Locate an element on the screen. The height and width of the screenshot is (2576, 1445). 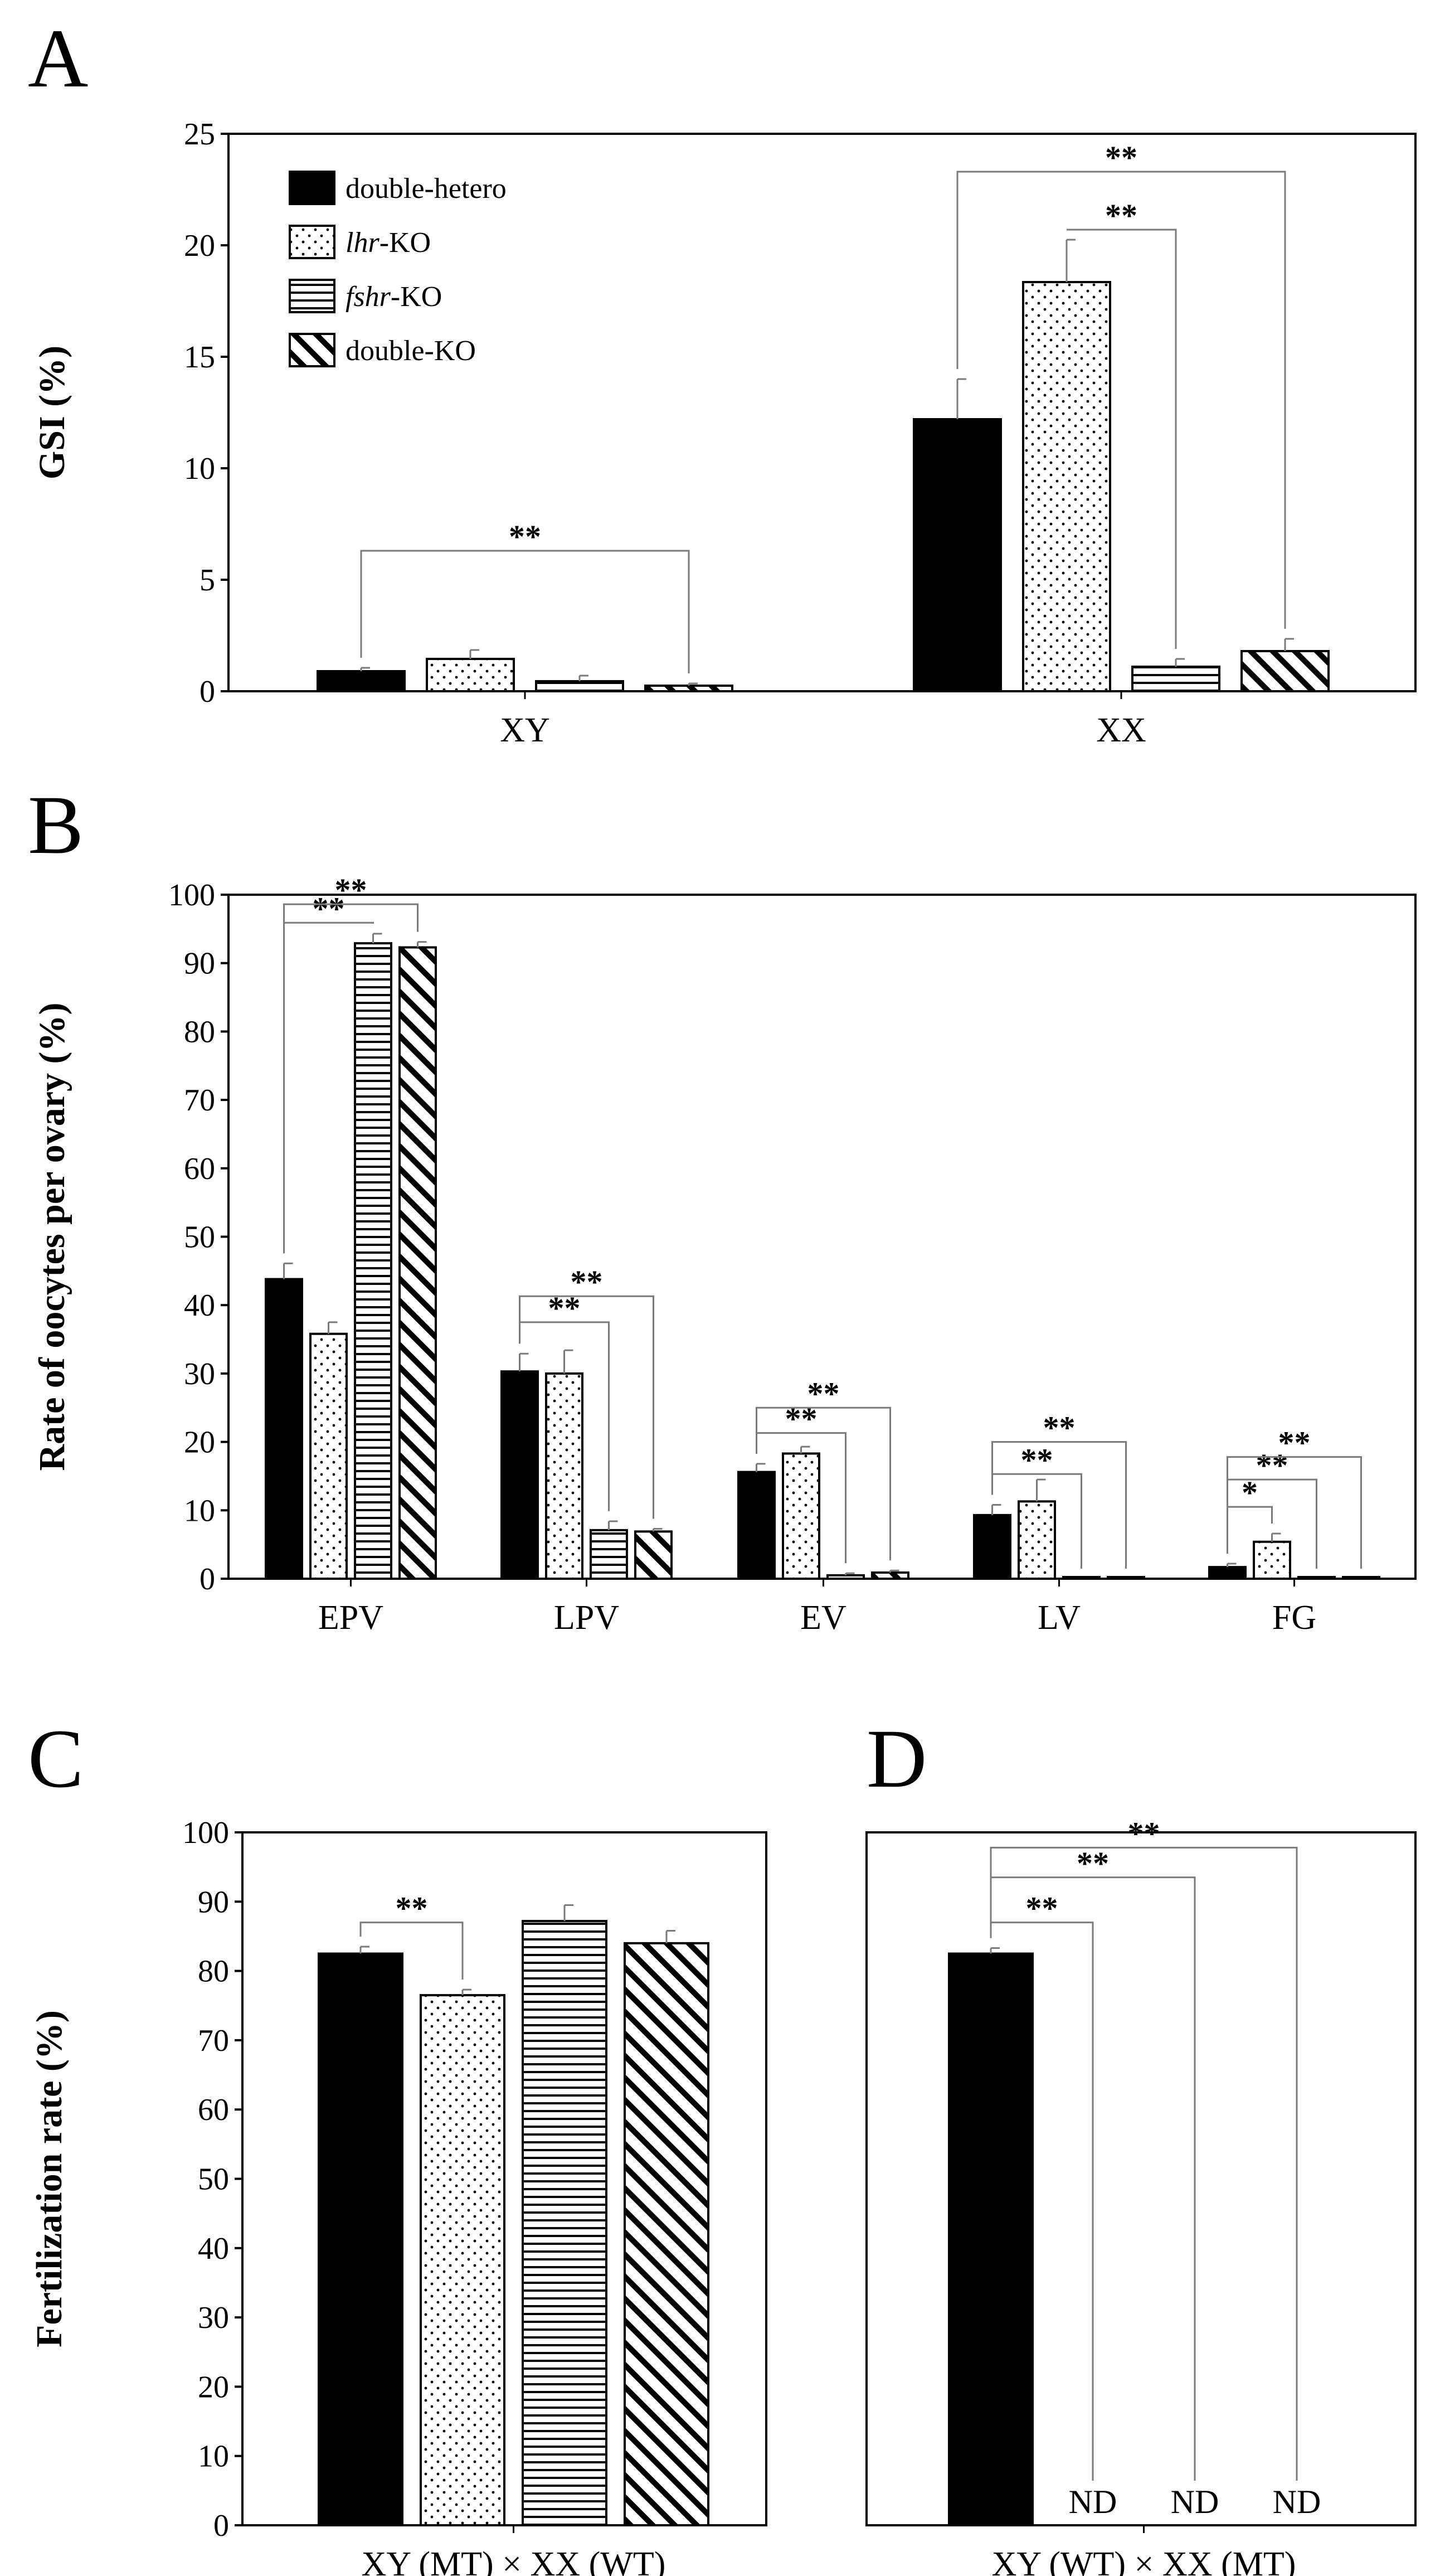
plot-frame is located at coordinates (1141, 2179).